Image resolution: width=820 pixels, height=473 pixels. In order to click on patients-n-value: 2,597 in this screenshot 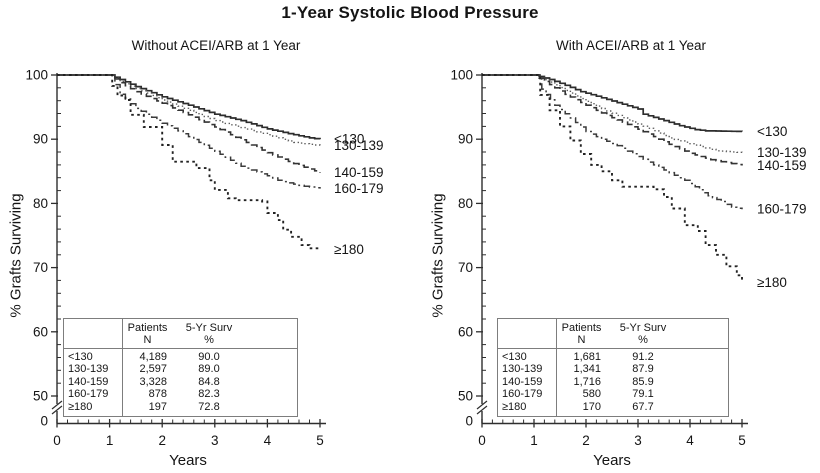, I will do `click(153, 369)`.